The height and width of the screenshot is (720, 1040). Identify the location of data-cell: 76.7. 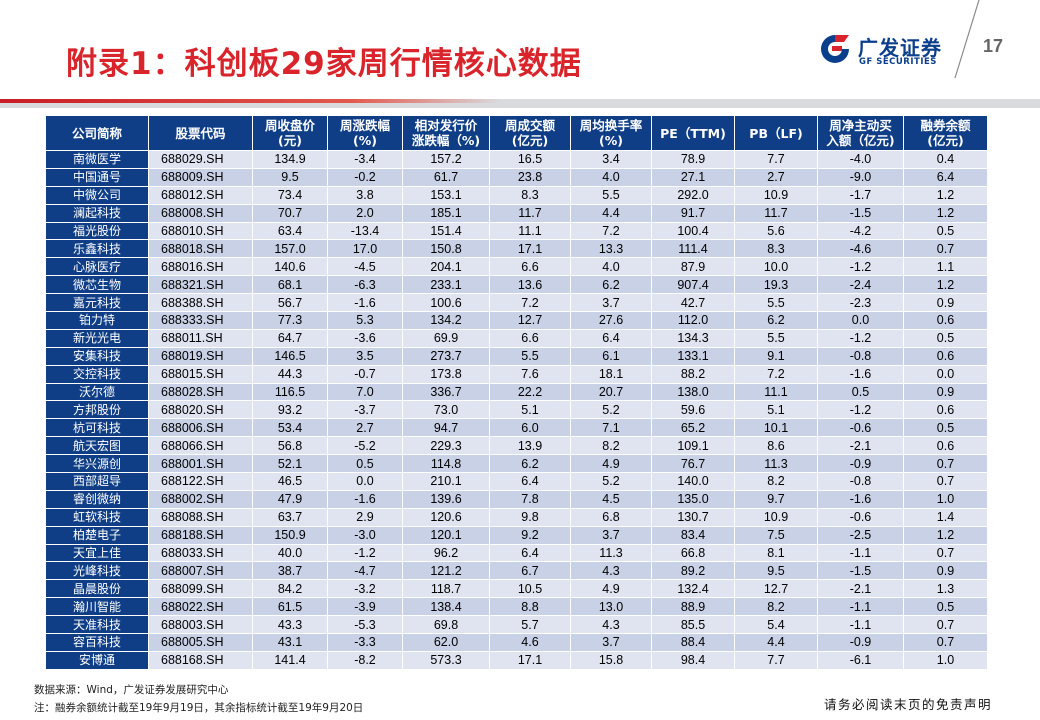
(693, 464).